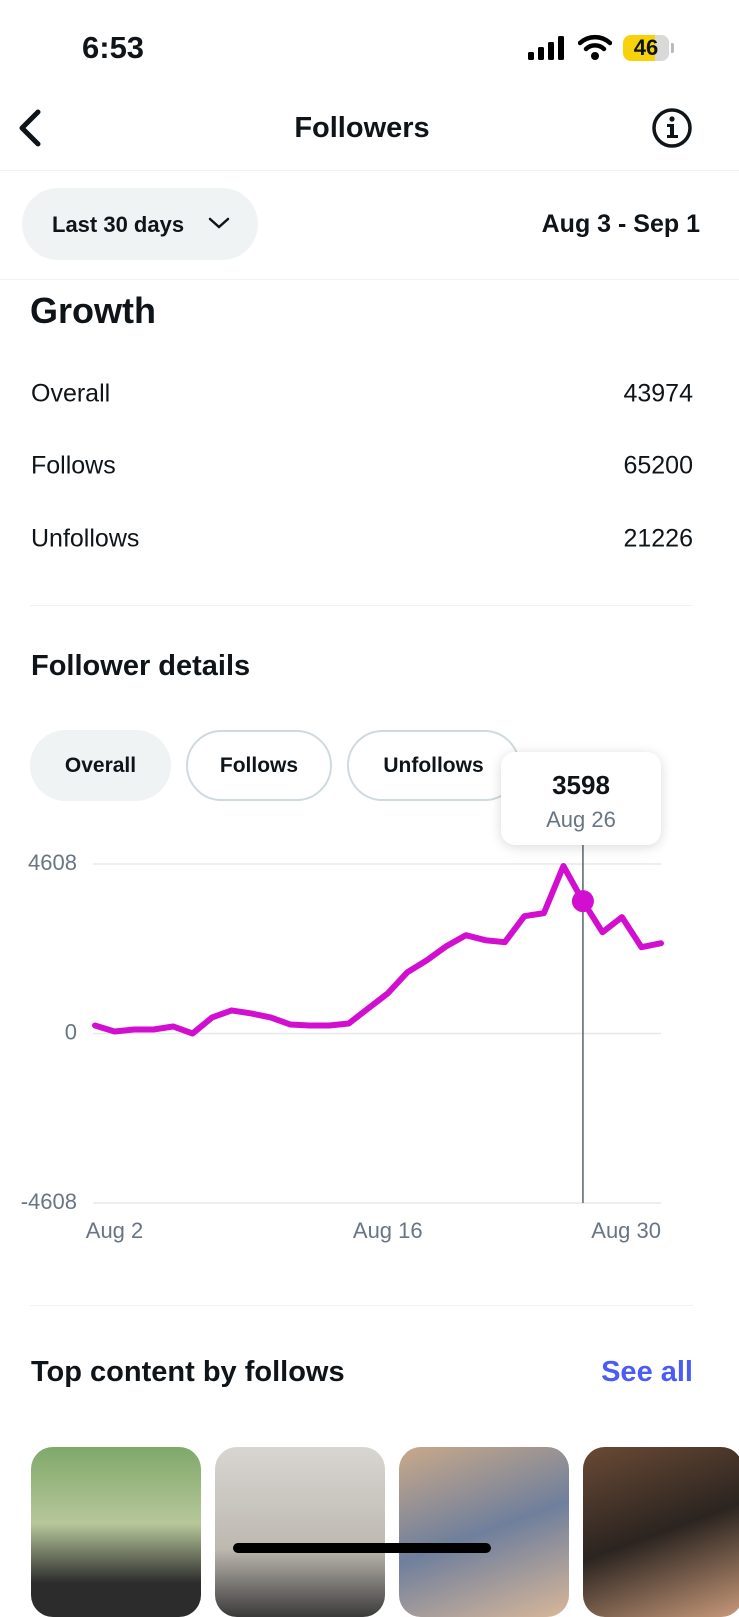 The image size is (739, 1617). I want to click on home-indicator, so click(362, 1548).